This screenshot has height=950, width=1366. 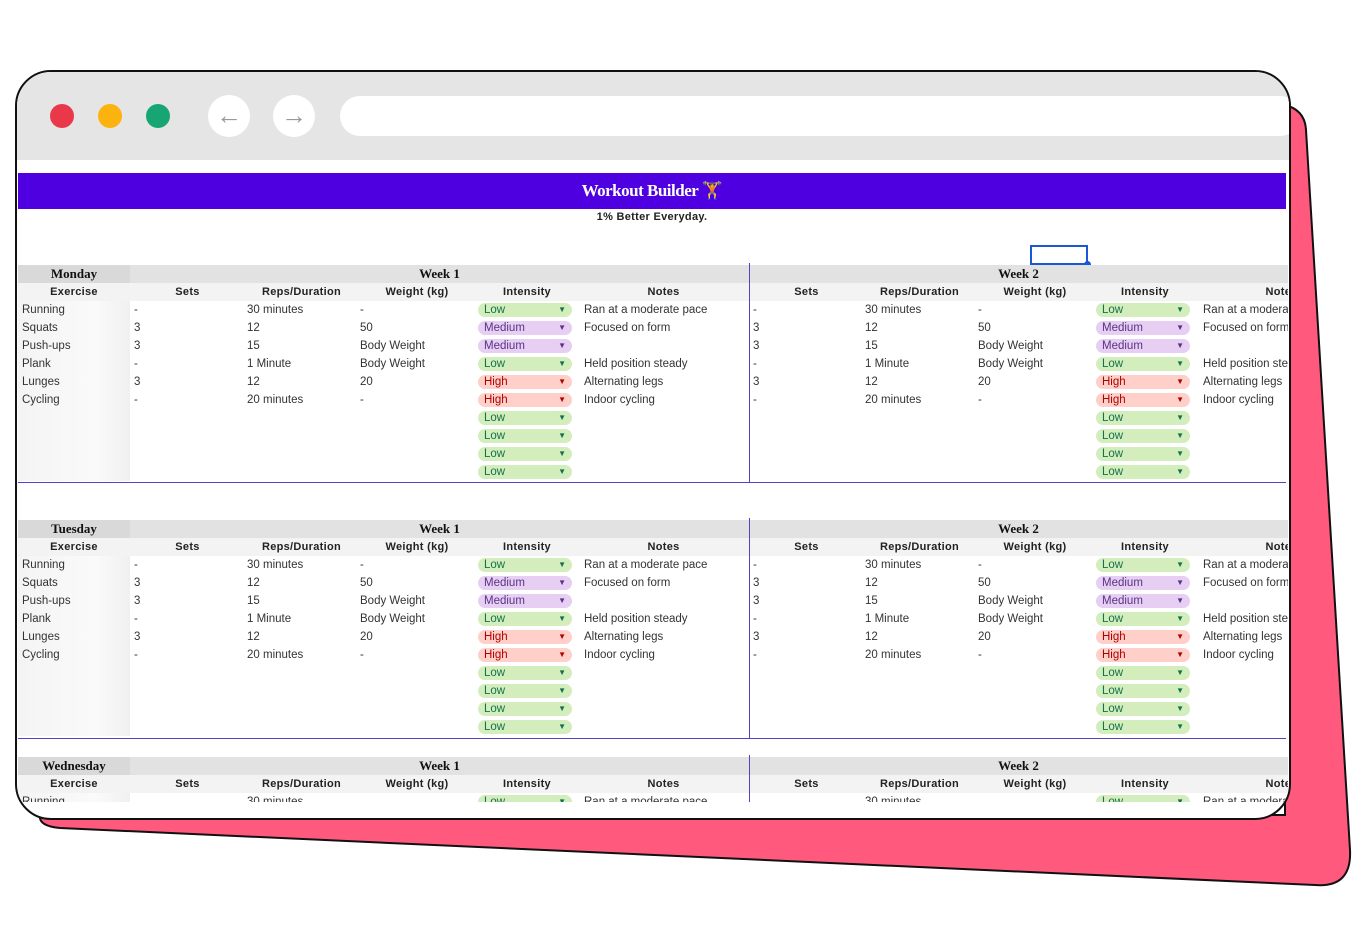 I want to click on maximize-window-dot, so click(x=158, y=116).